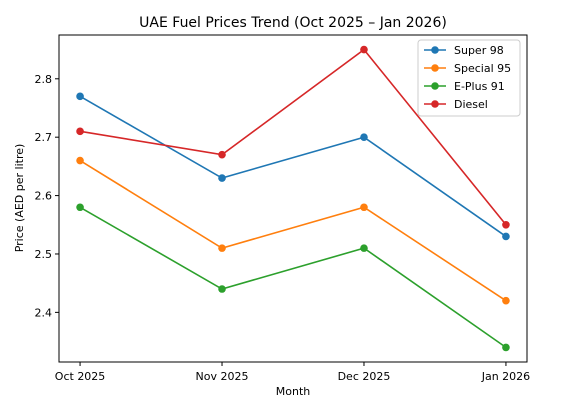  Describe the element at coordinates (471, 104) in the screenshot. I see `legend-label-diesel: Diesel` at that location.